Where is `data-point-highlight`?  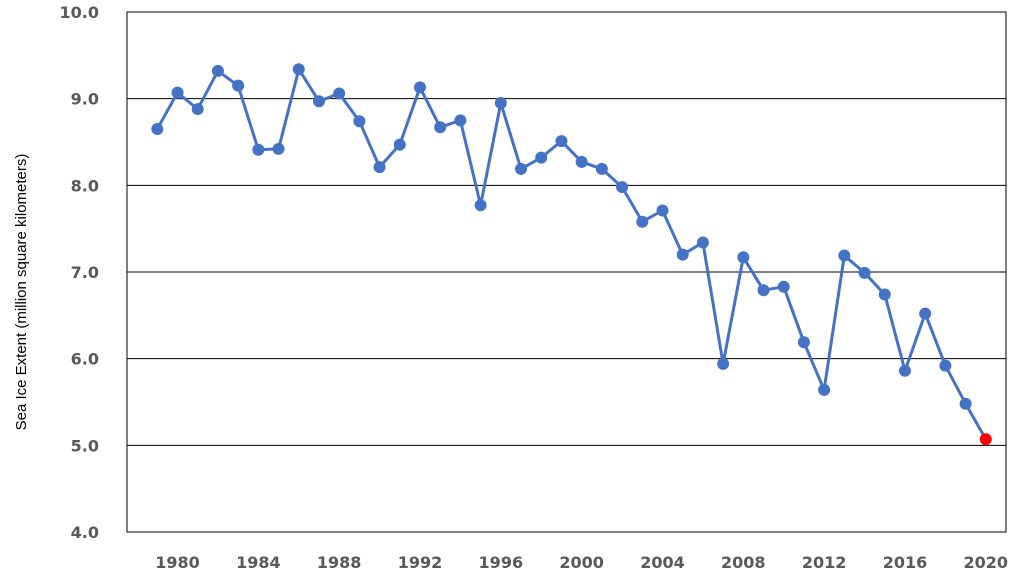
data-point-highlight is located at coordinates (985, 439).